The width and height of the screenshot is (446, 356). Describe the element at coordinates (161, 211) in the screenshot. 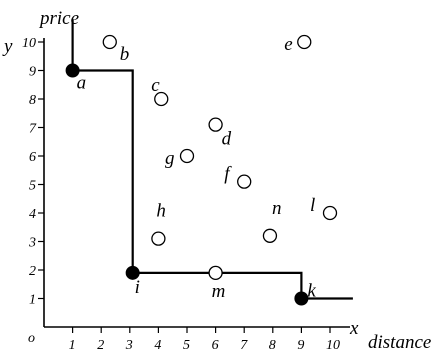

I see `point-label: h` at that location.